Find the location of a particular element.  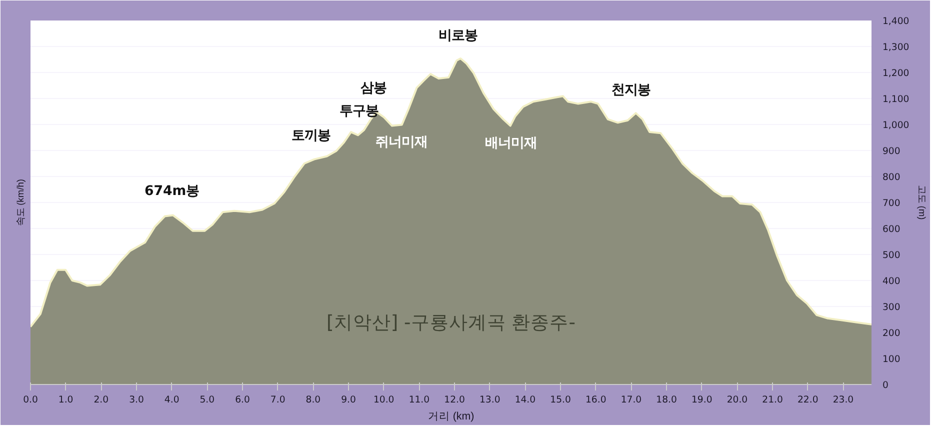

annotation: 비로봉 is located at coordinates (458, 36).